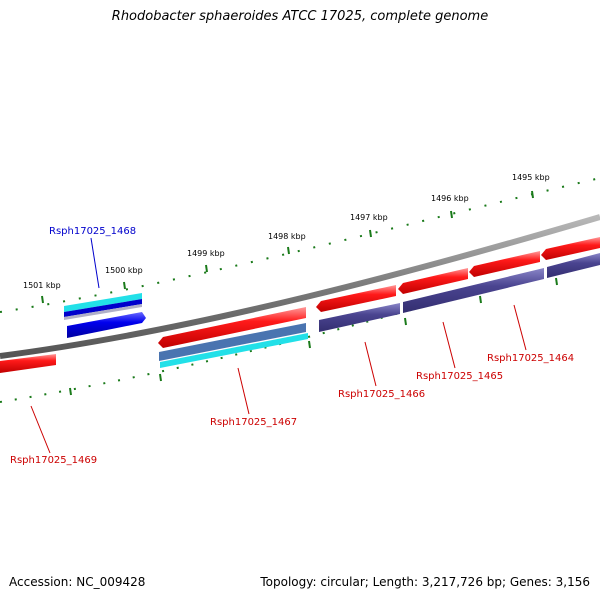 The image size is (600, 600). Describe the element at coordinates (92, 231) in the screenshot. I see `gene-label-1468: Rsph17025_1468` at that location.